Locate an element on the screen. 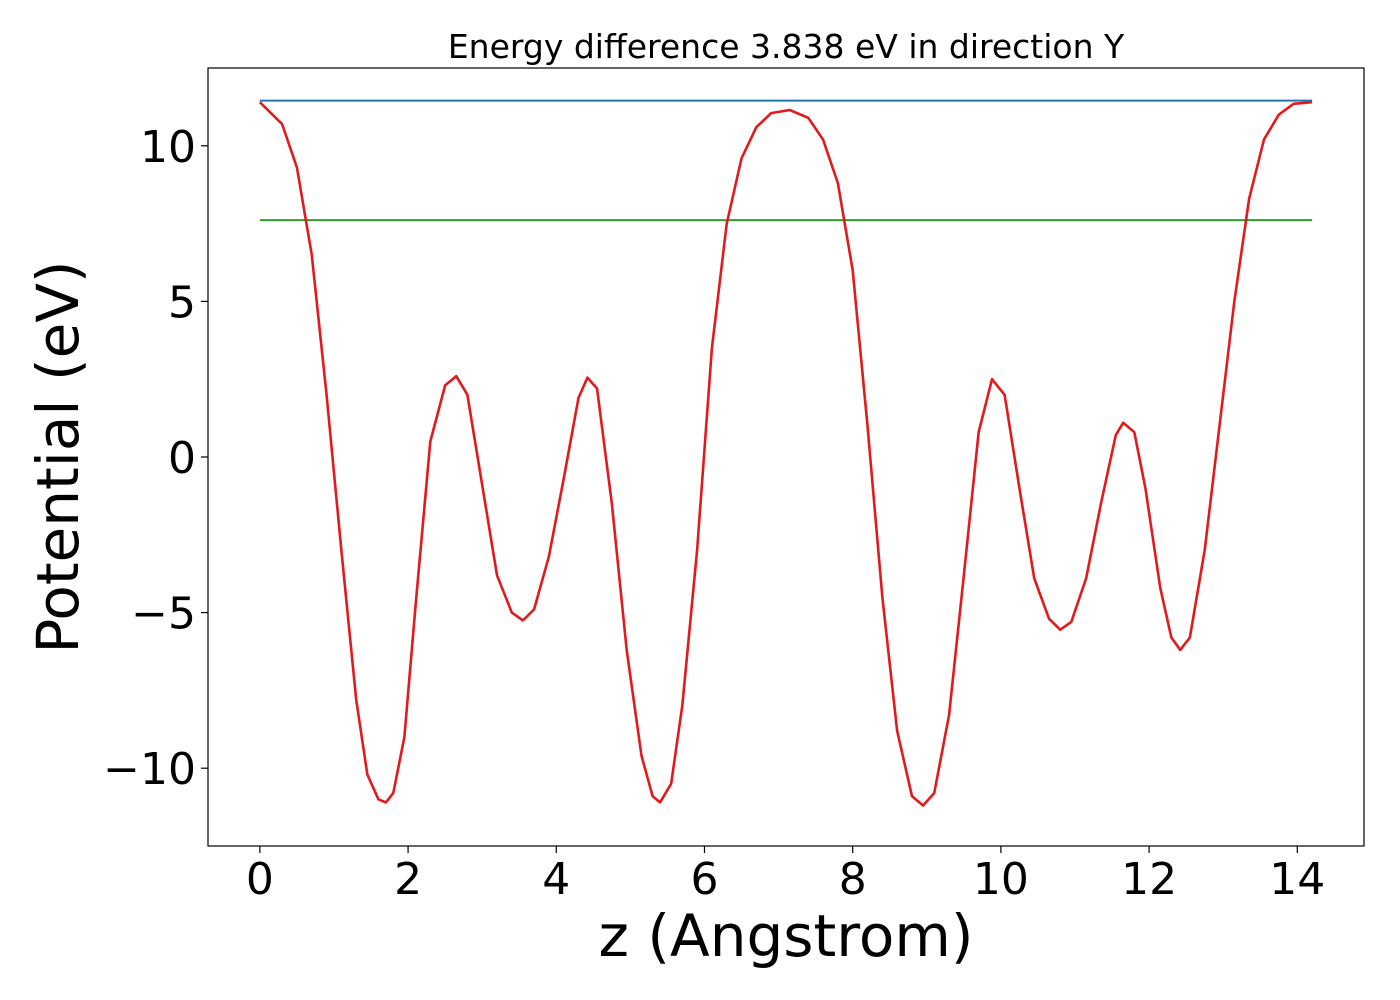 This screenshot has width=1400, height=1000. x-tick-label: 6 is located at coordinates (704, 879).